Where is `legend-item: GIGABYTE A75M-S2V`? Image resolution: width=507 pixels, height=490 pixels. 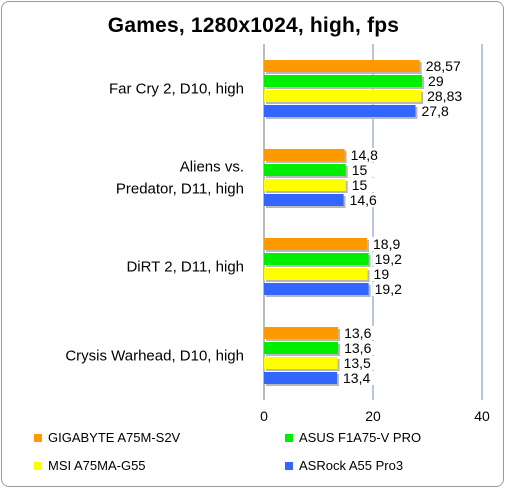 legend-item: GIGABYTE A75M-S2V is located at coordinates (107, 437).